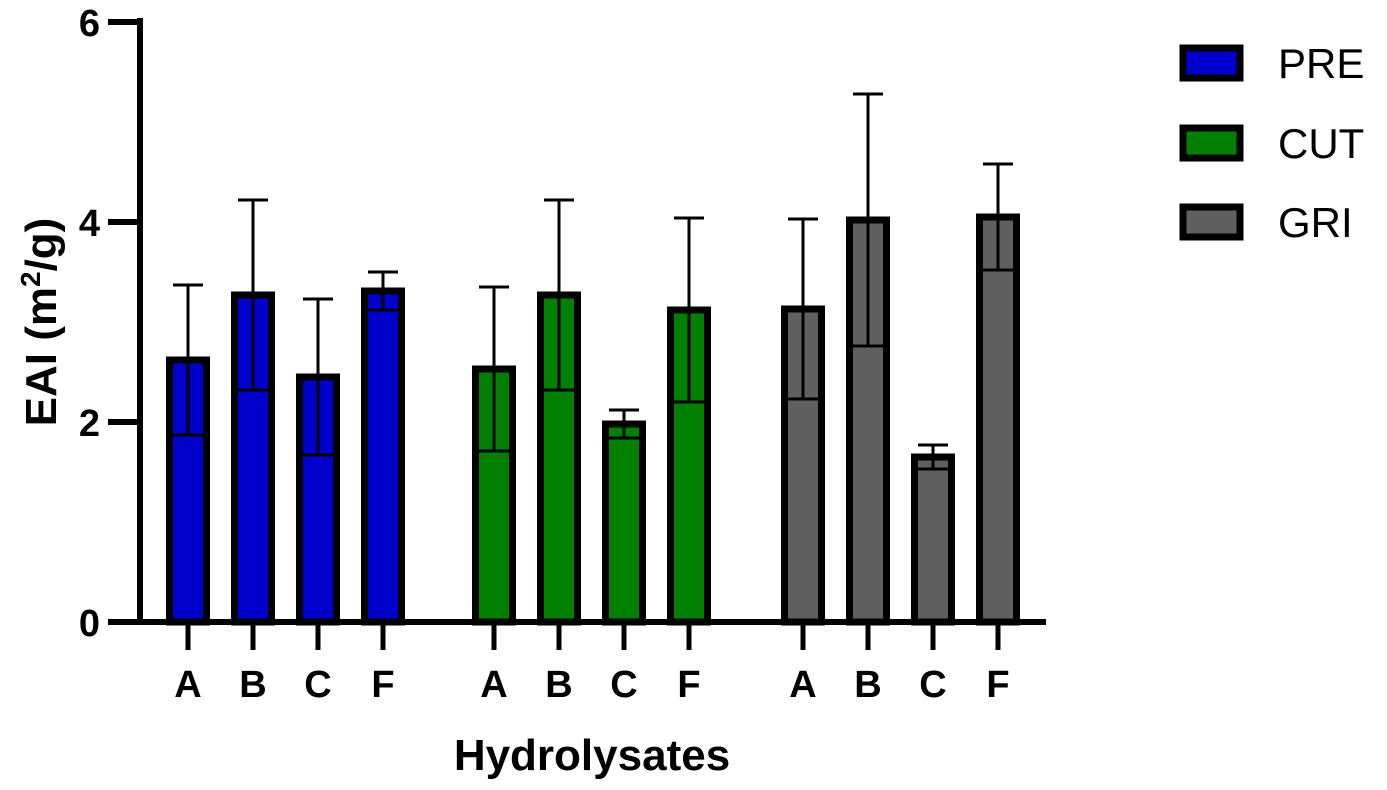 The width and height of the screenshot is (1387, 790). What do you see at coordinates (89, 624) in the screenshot?
I see `y-tick-label-0: 0` at bounding box center [89, 624].